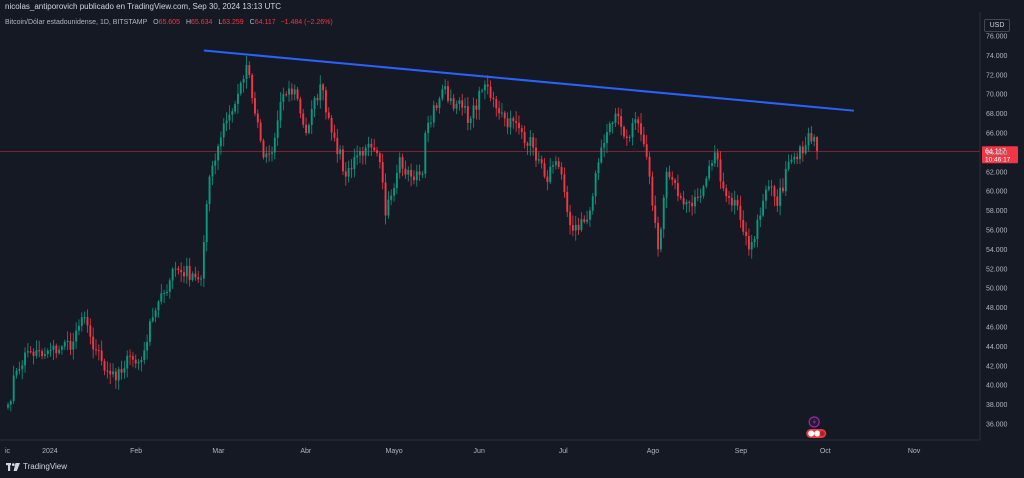 The height and width of the screenshot is (478, 1024). Describe the element at coordinates (998, 159) in the screenshot. I see `bar-countdown: 10:46:17` at that location.